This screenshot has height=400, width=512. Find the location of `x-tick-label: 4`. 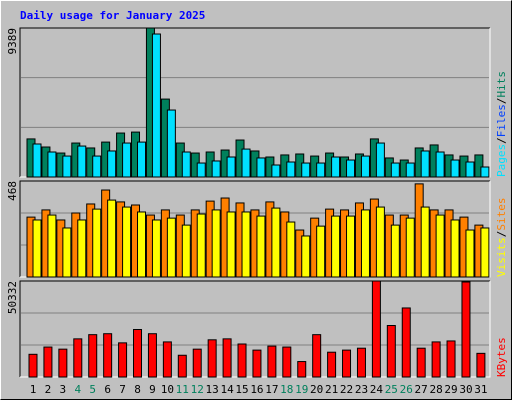

x-tick-label: 4 is located at coordinates (77, 389).